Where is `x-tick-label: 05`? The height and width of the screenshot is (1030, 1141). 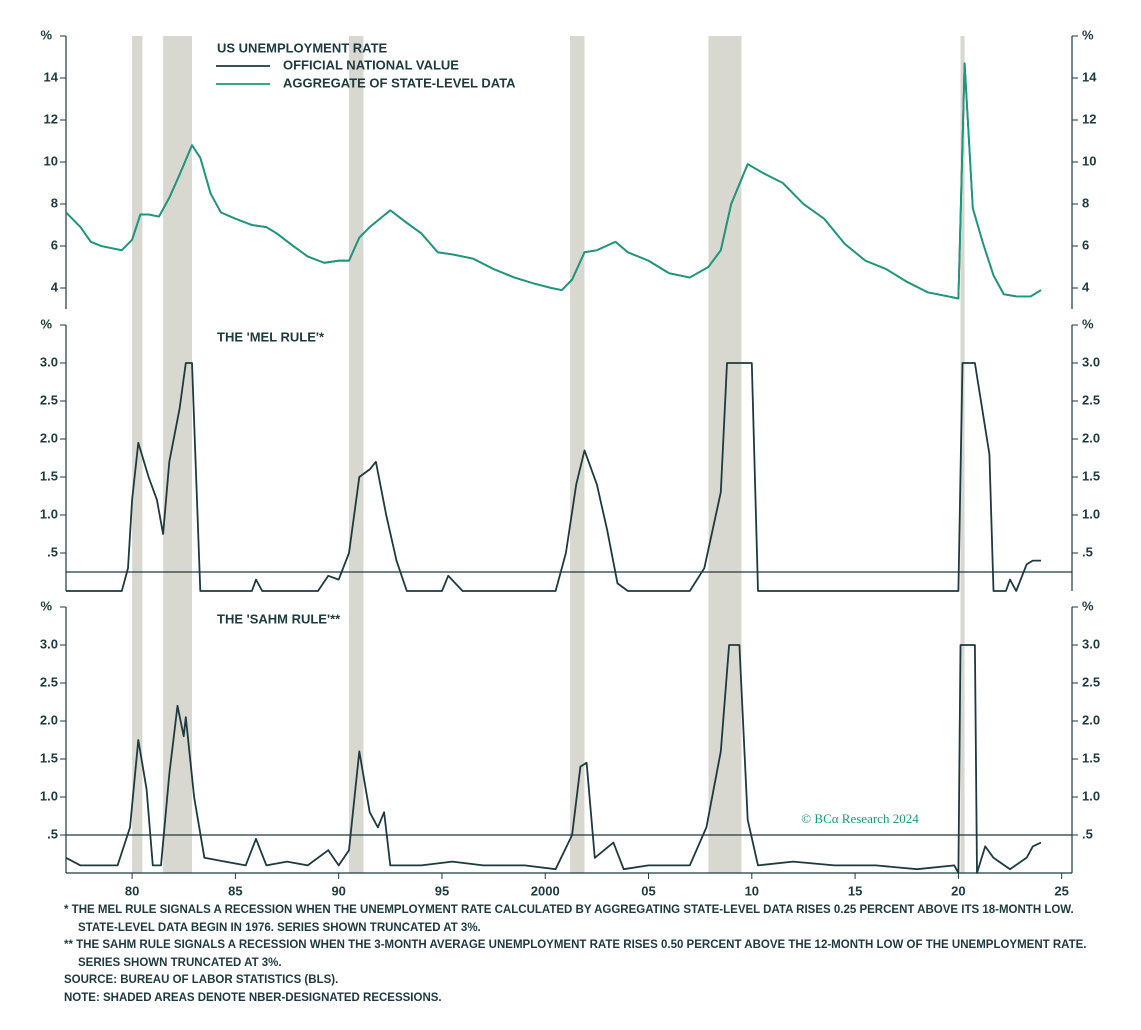
x-tick-label: 05 is located at coordinates (648, 890).